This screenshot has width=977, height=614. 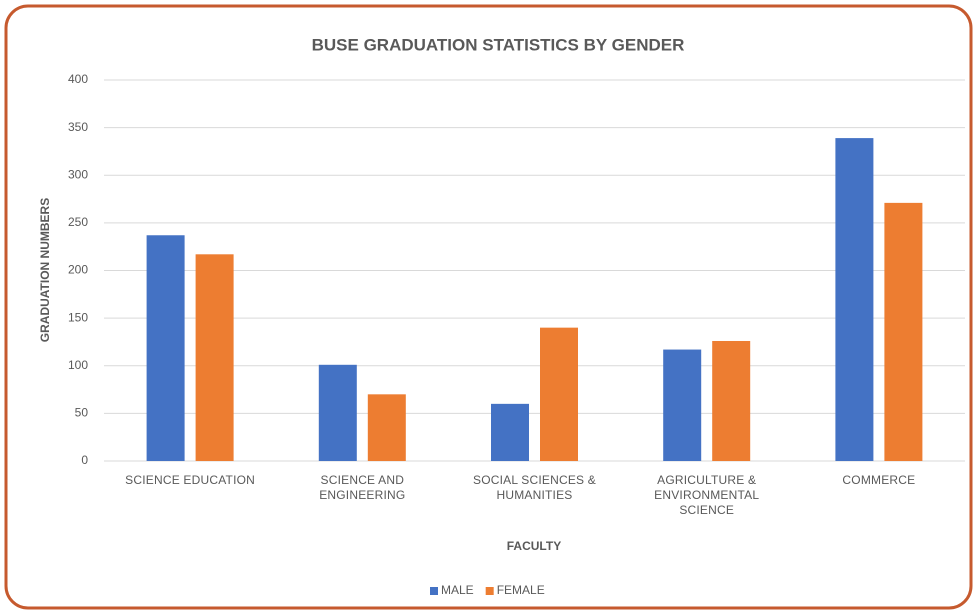 I want to click on y-tick-label: 250, so click(x=78, y=222).